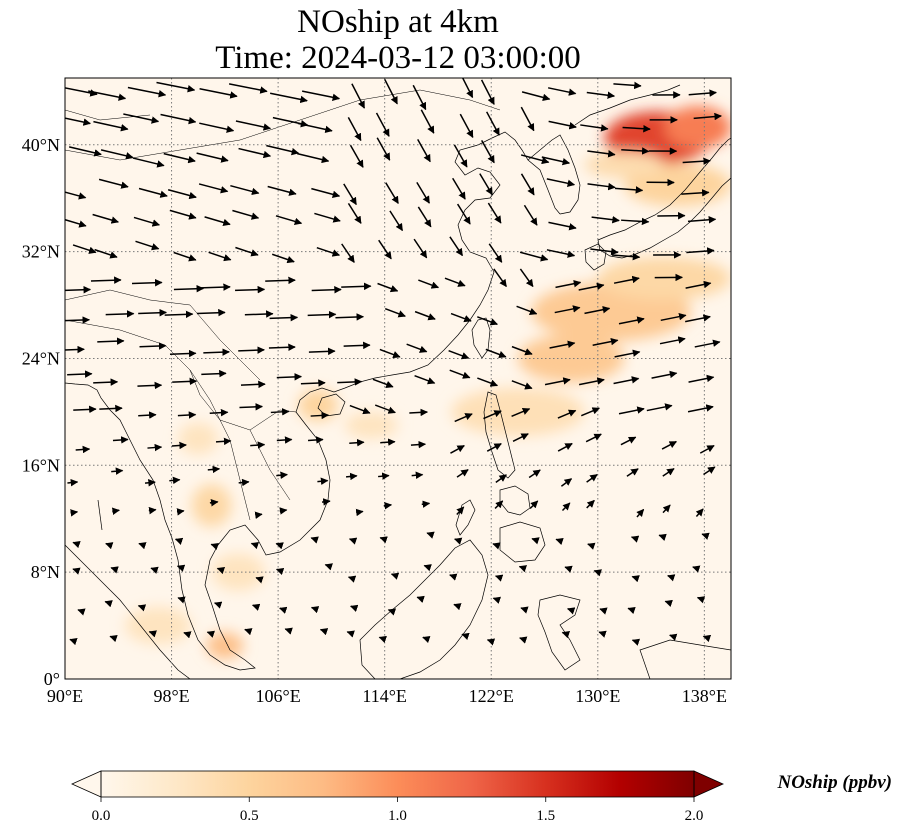  I want to click on concentration-patch, so click(371, 425).